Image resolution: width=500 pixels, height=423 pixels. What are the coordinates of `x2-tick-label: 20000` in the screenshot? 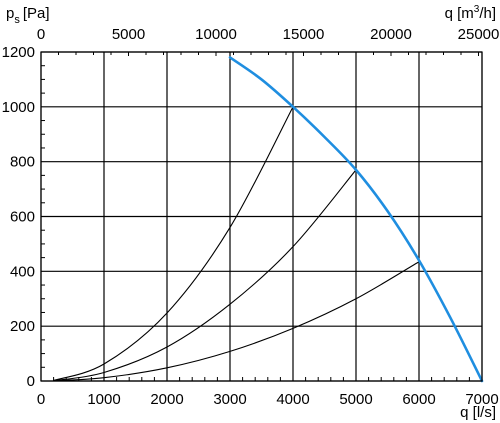 It's located at (391, 34).